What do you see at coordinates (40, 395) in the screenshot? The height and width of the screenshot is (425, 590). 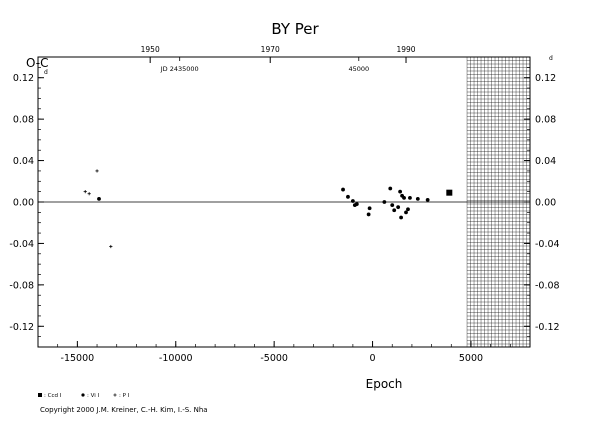 I see `legend-marker-ccd` at bounding box center [40, 395].